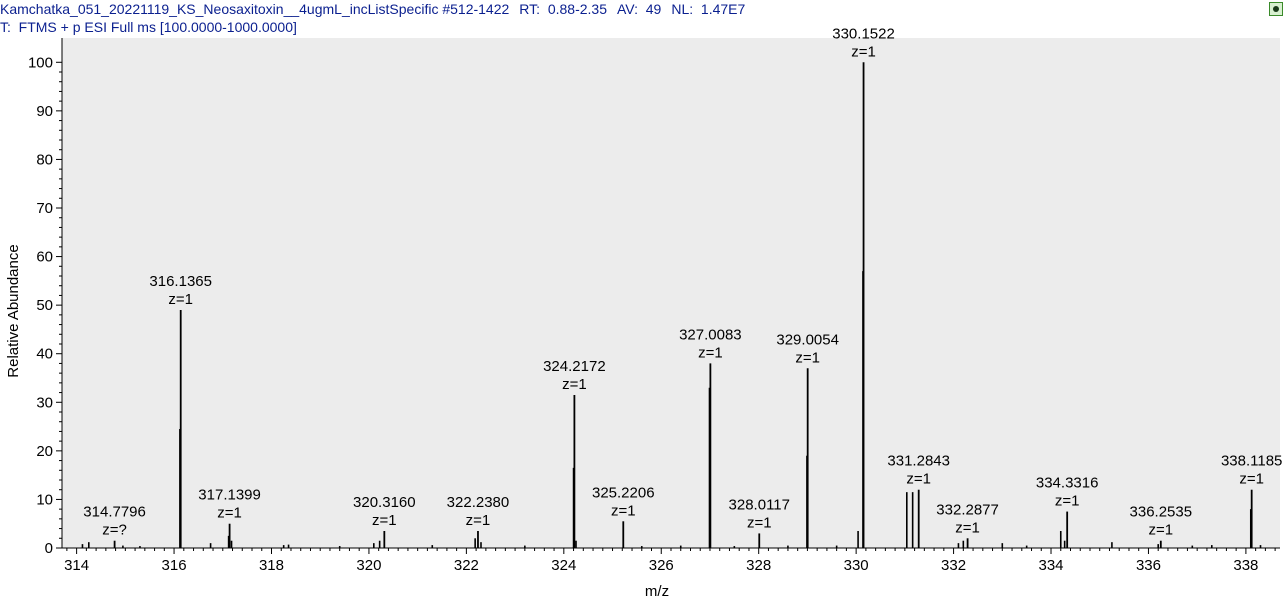  I want to click on x-tick-label: 316, so click(174, 565).